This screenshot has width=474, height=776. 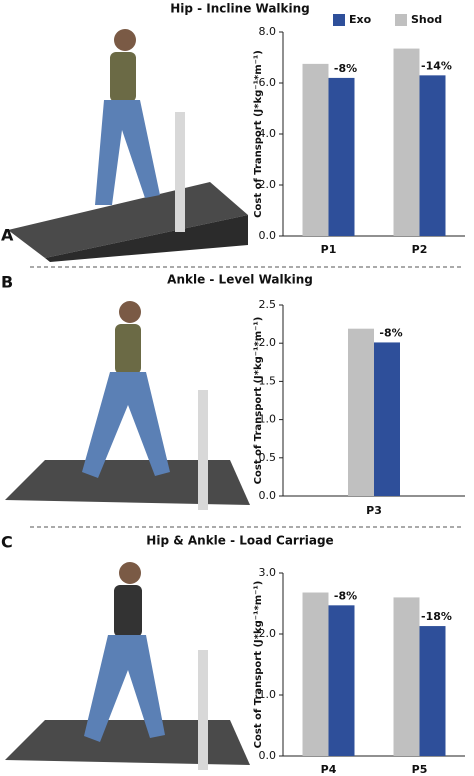 What do you see at coordinates (436, 65) in the screenshot?
I see `annotation: -14%` at bounding box center [436, 65].